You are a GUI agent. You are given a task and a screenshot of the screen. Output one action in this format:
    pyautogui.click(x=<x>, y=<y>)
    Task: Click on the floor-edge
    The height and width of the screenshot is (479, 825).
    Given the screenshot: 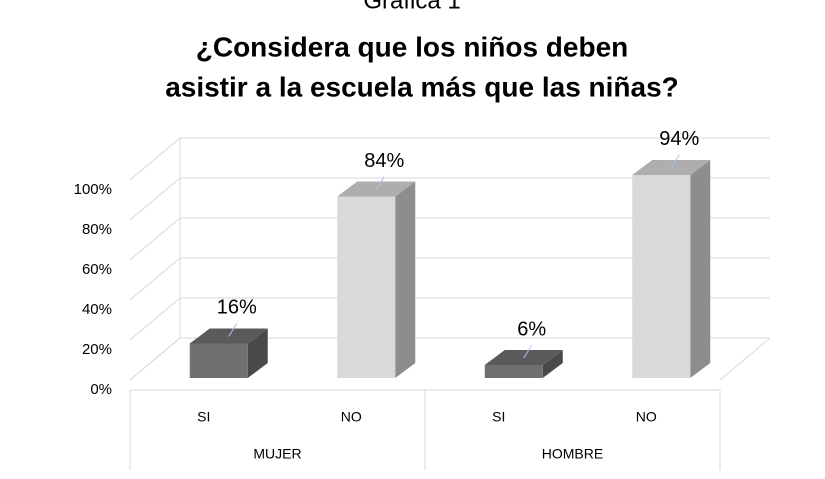 What is the action you would take?
    pyautogui.click(x=745, y=359)
    